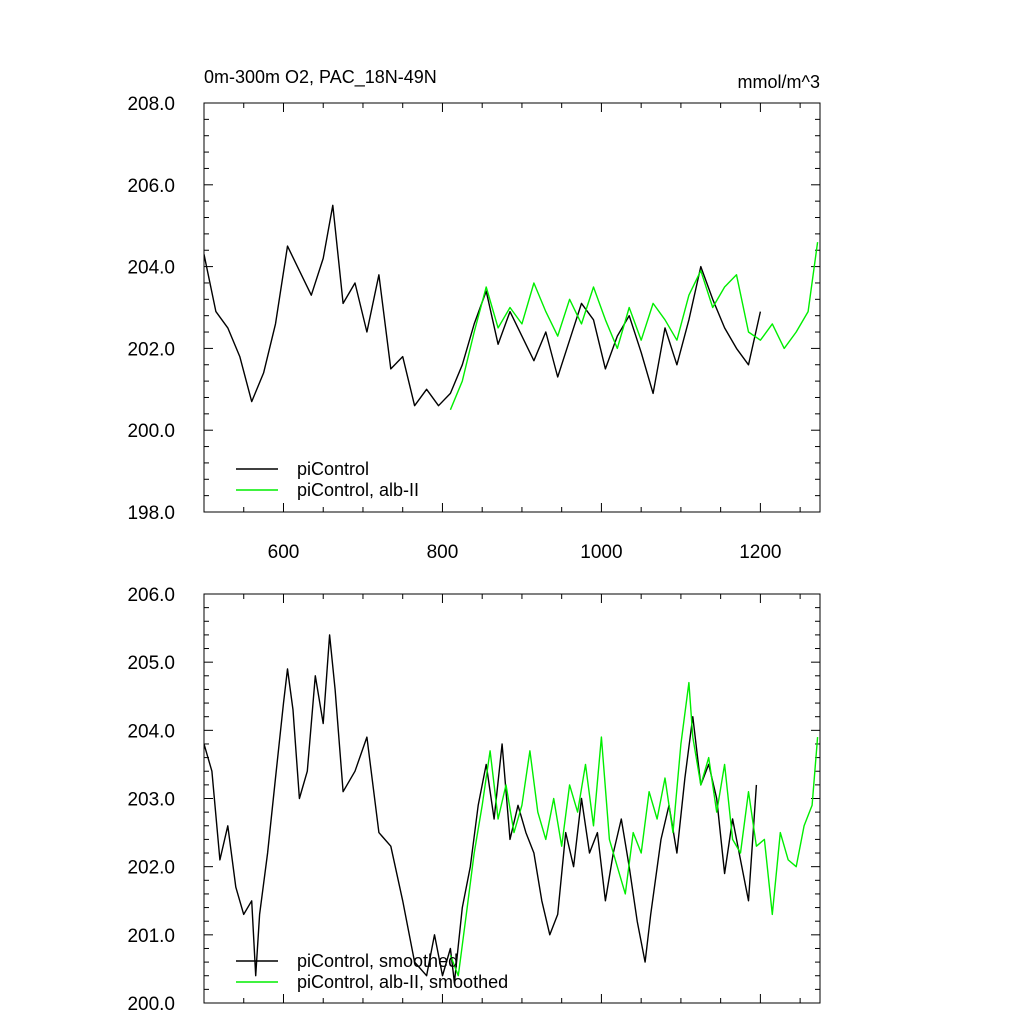 The width and height of the screenshot is (1024, 1024). Describe the element at coordinates (151, 513) in the screenshot. I see `y-tick-label: 198.0` at that location.